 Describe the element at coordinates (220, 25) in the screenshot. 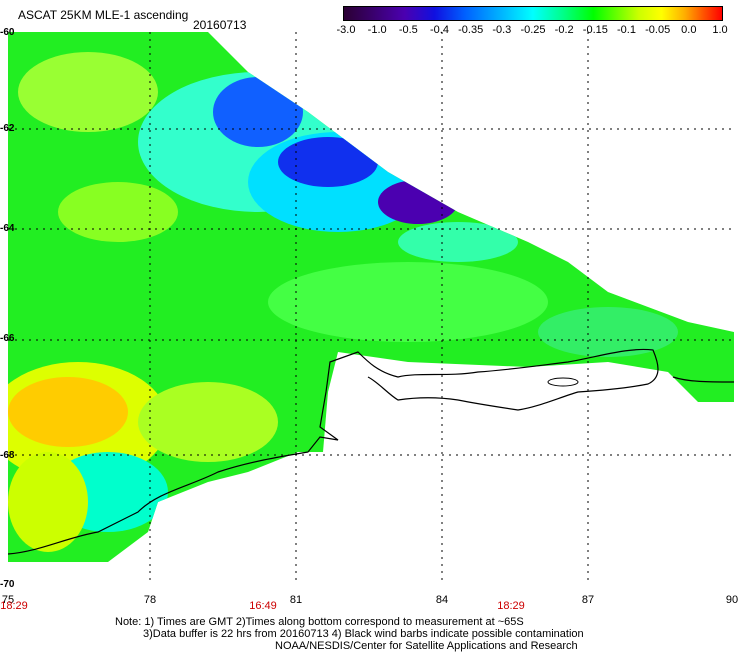

I see `map-date: 20160713` at that location.